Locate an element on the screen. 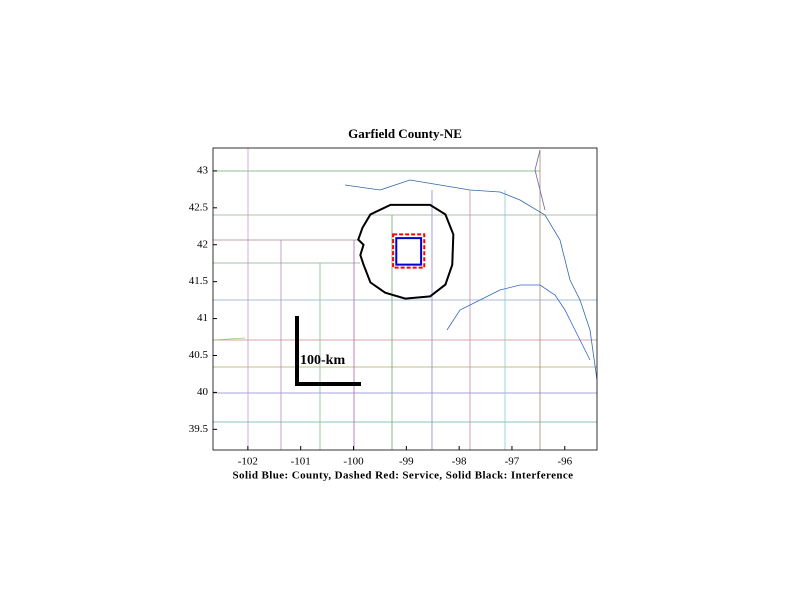 This screenshot has width=792, height=612. scale-label: 100-km is located at coordinates (322, 360).